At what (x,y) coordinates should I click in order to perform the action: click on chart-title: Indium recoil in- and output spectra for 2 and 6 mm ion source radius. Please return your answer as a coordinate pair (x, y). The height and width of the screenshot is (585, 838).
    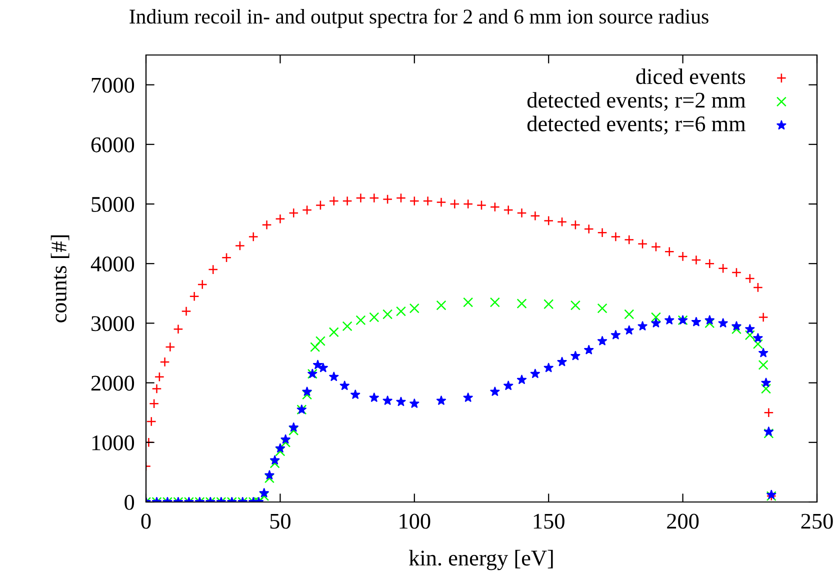
    Looking at the image, I should click on (419, 18).